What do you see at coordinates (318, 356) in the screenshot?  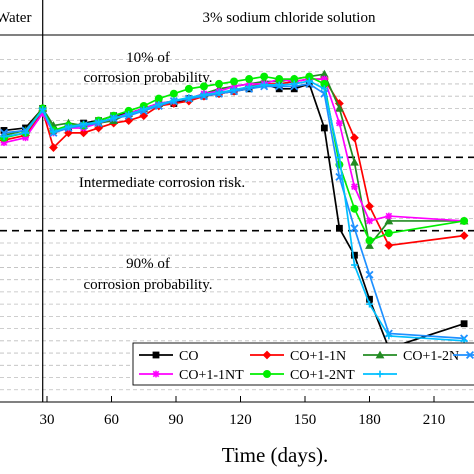 I see `legend-label: CO+1-1N` at bounding box center [318, 356].